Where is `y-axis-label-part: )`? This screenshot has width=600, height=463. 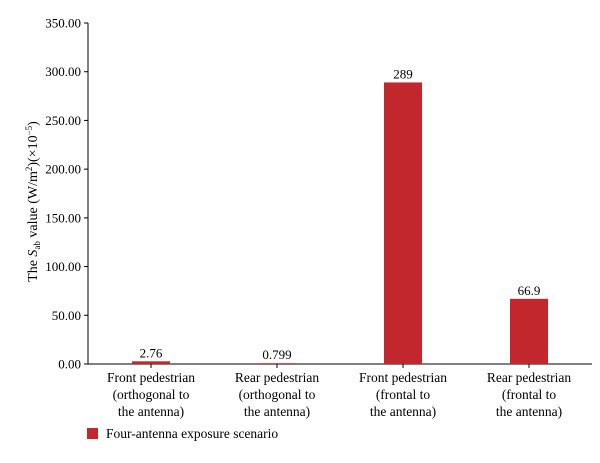 y-axis-label-part: ) is located at coordinates (33, 123).